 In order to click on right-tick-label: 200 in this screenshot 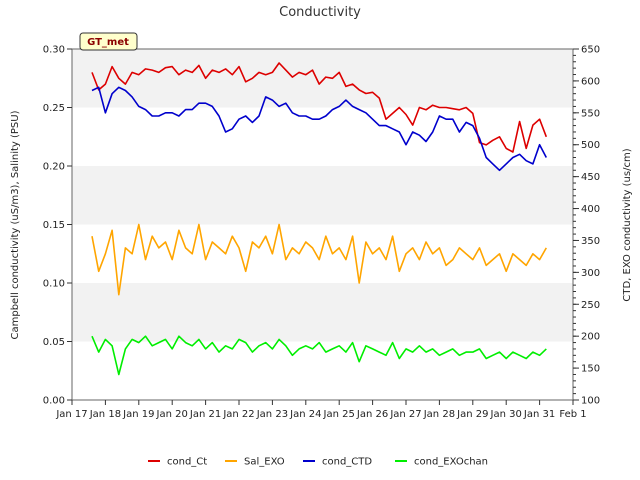, I will do `click(590, 337)`.